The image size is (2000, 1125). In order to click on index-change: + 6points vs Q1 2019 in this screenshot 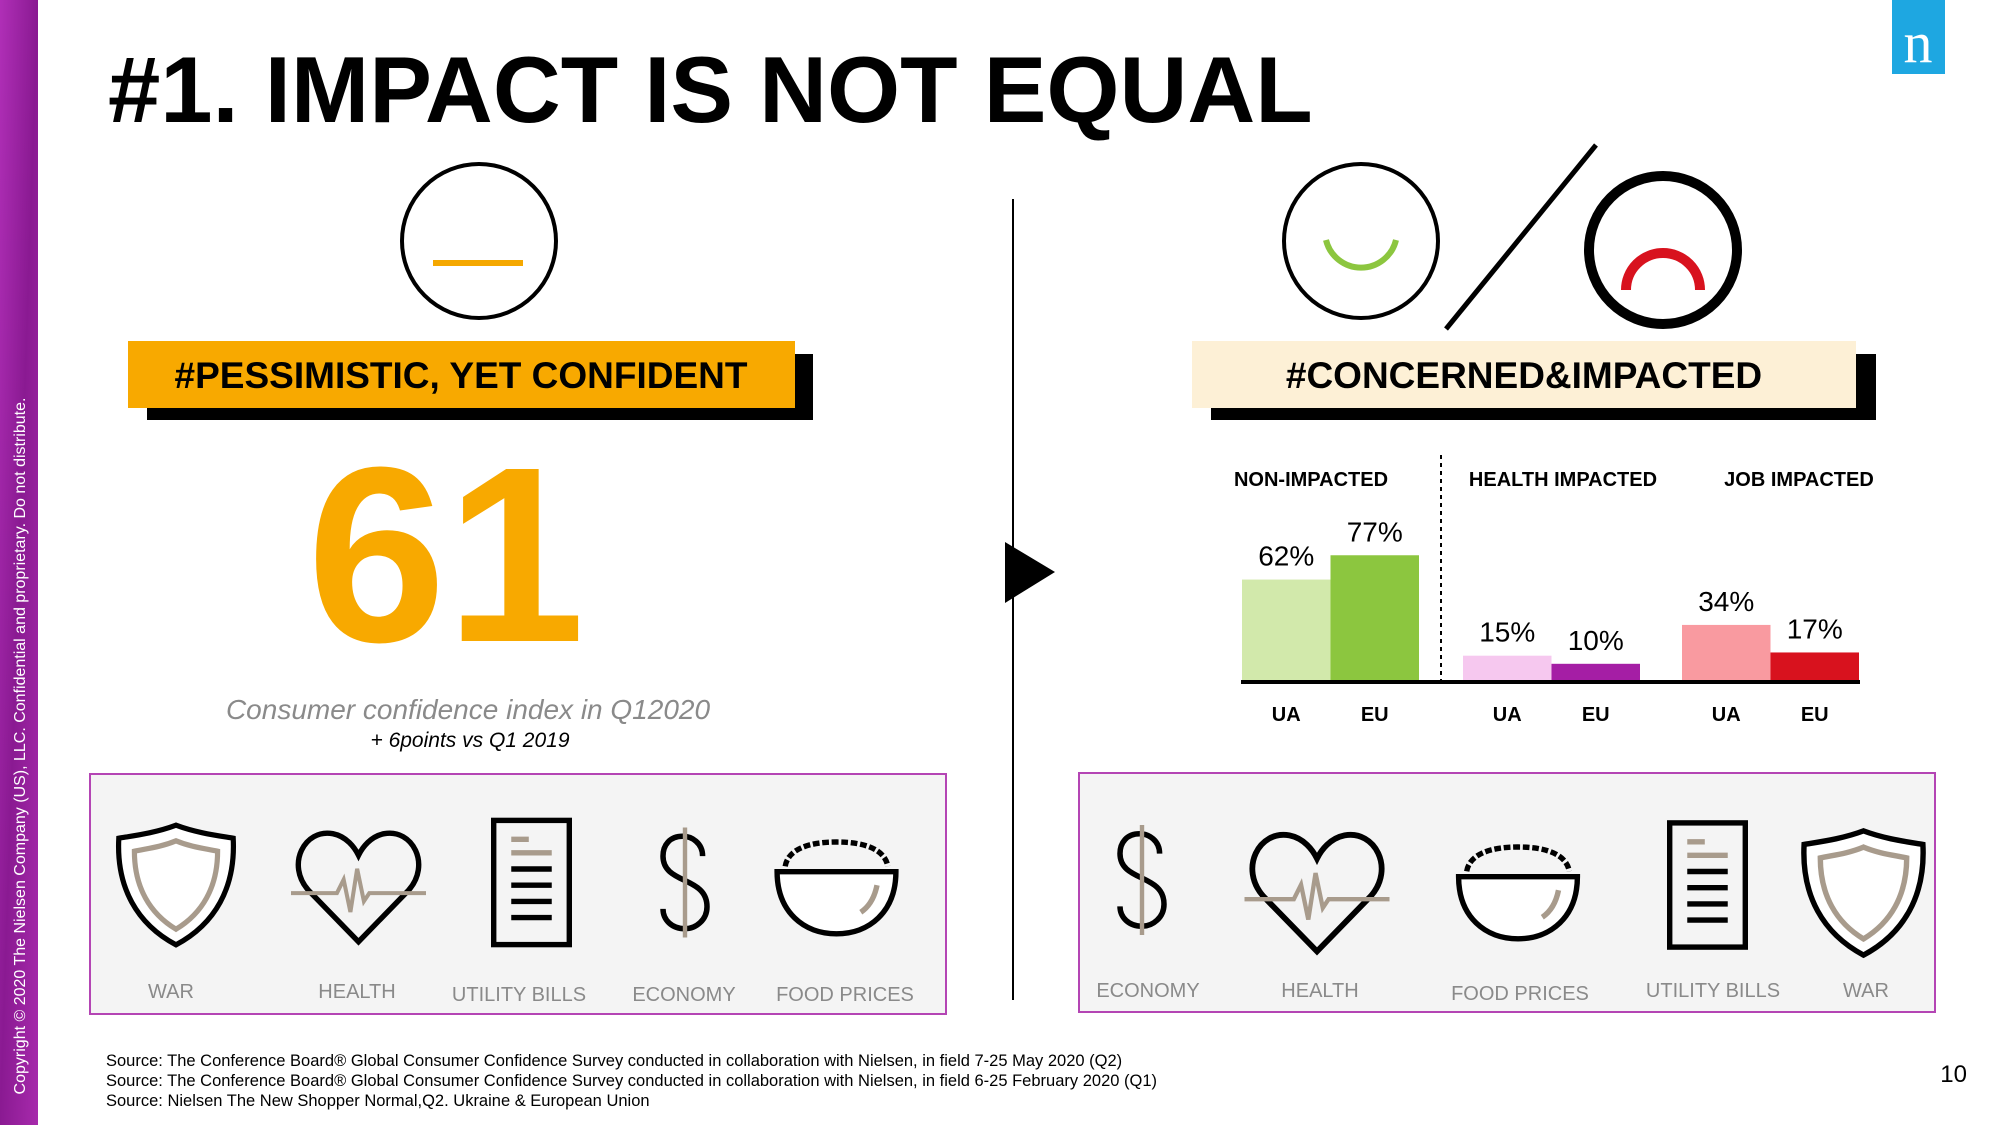, I will do `click(469, 740)`.